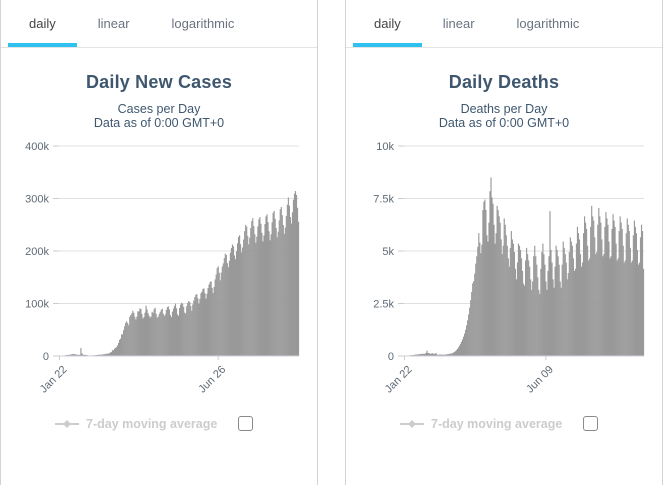 This screenshot has width=664, height=485. What do you see at coordinates (385, 147) in the screenshot?
I see `svg-text: 10k` at bounding box center [385, 147].